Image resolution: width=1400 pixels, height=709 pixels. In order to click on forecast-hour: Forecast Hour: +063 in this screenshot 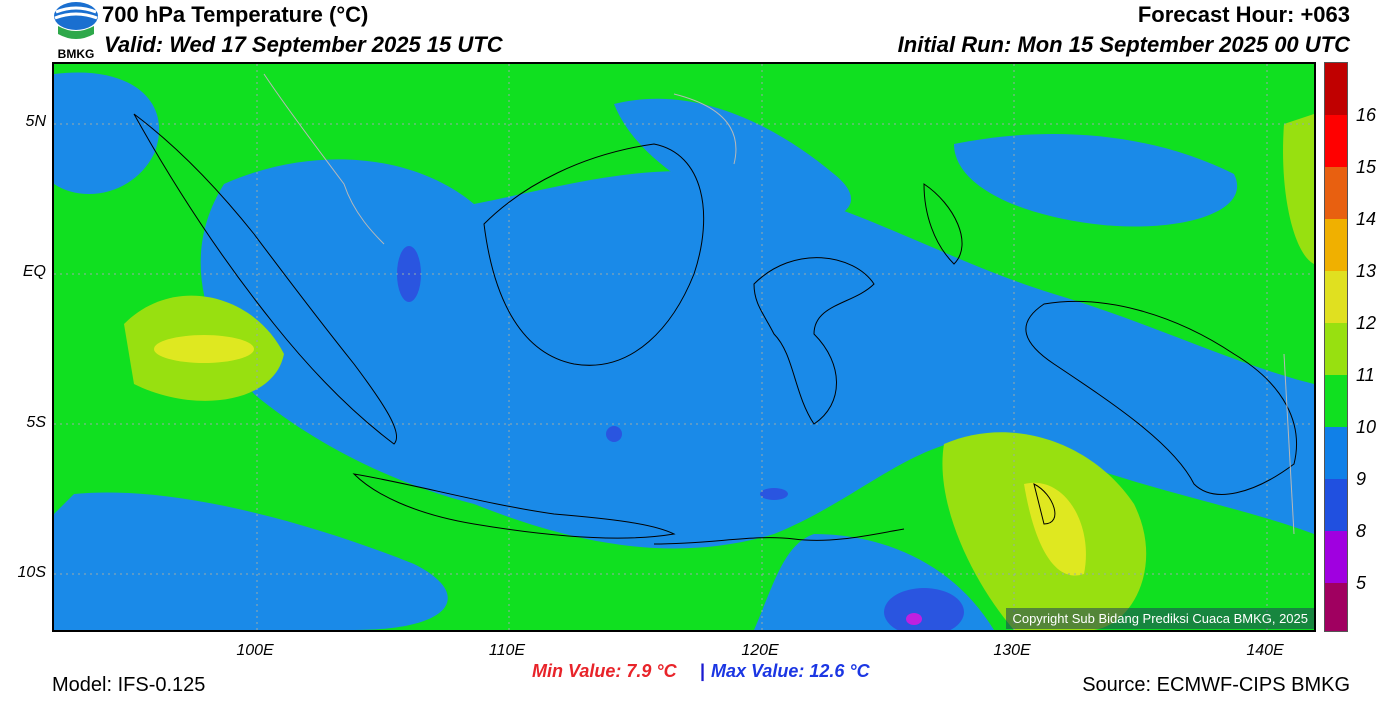, I will do `click(1243, 14)`.